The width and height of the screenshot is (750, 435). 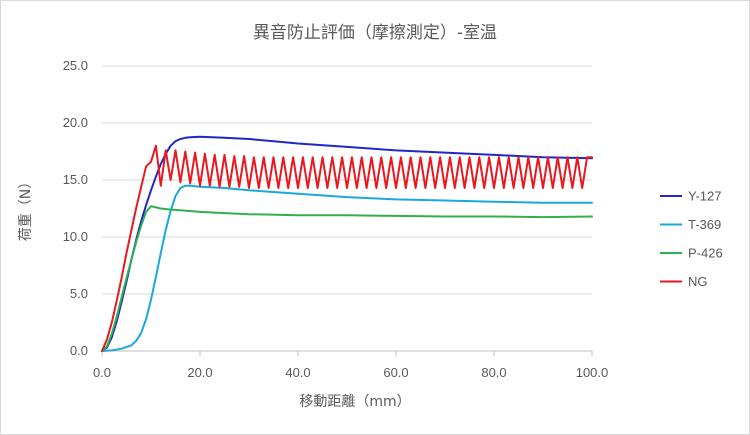 What do you see at coordinates (102, 372) in the screenshot?
I see `x-tick-label: 0.0` at bounding box center [102, 372].